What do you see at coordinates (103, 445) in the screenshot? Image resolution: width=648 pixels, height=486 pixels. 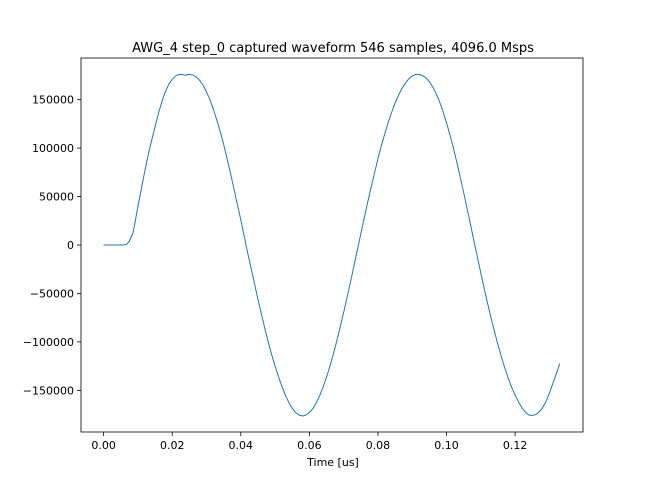 I see `x-tick-label: 0.00` at bounding box center [103, 445].